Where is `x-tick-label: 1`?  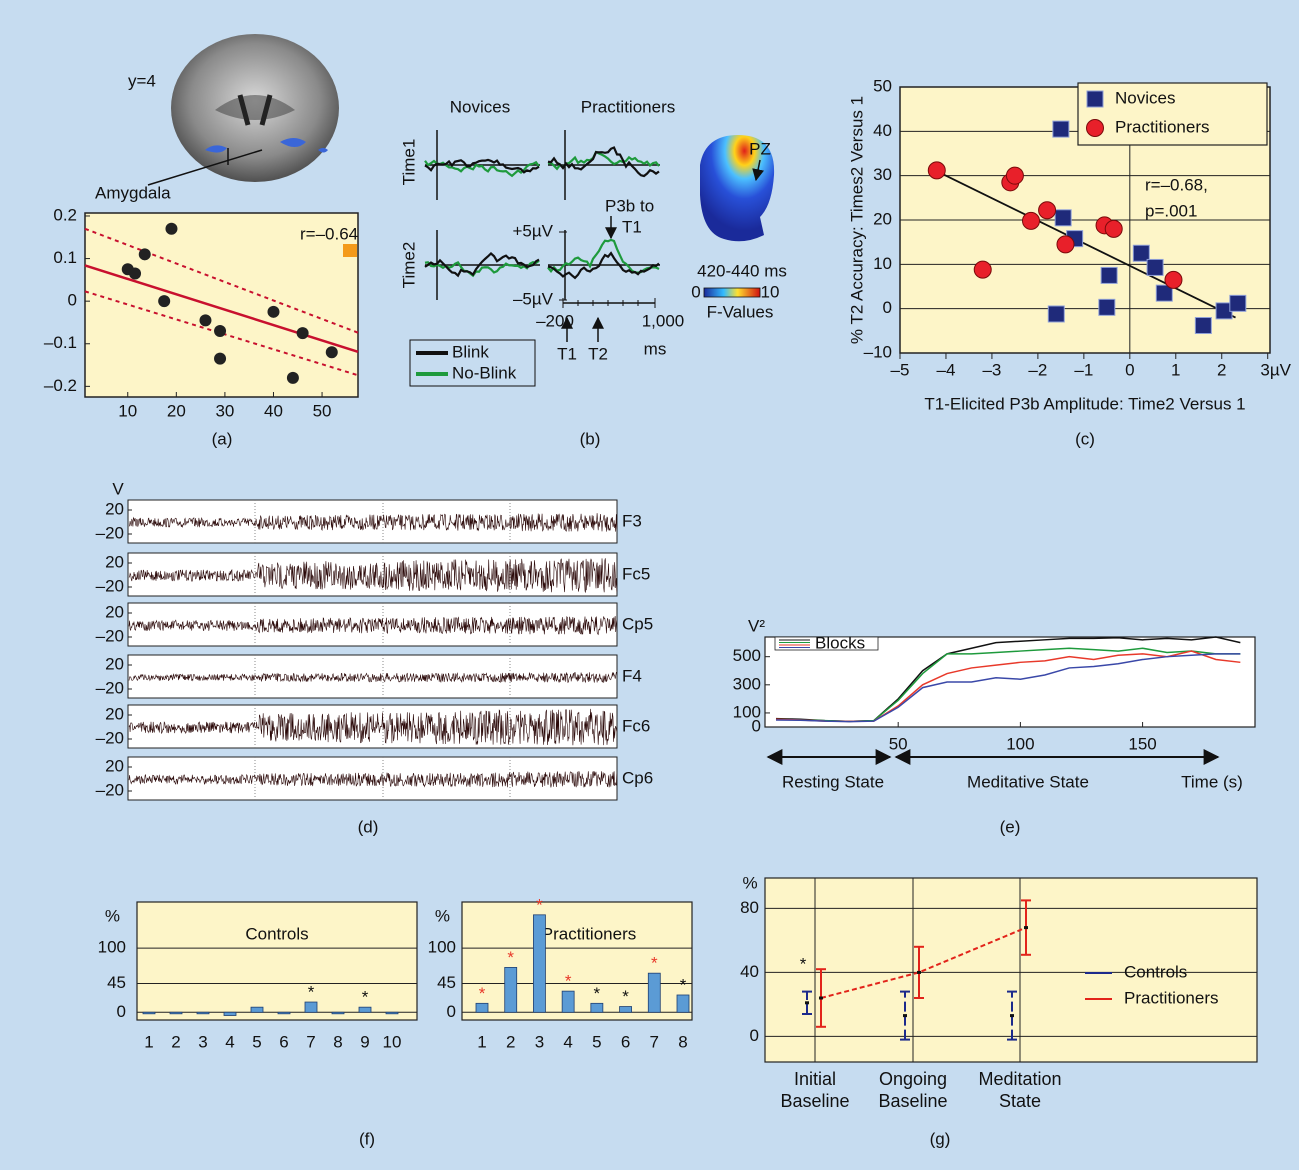 x-tick-label: 1 is located at coordinates (481, 1041).